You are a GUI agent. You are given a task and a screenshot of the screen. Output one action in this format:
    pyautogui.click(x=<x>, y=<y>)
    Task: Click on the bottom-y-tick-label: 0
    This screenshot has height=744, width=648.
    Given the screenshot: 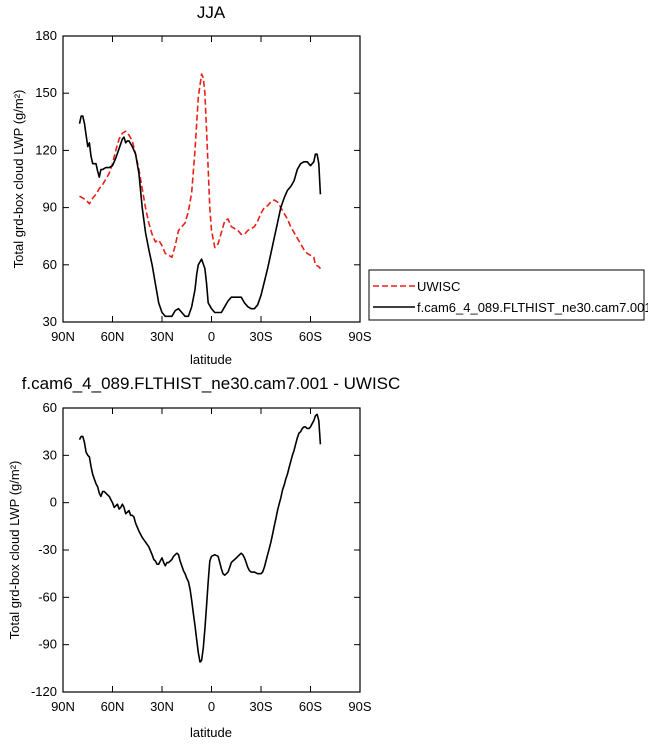 What is the action you would take?
    pyautogui.click(x=53, y=502)
    